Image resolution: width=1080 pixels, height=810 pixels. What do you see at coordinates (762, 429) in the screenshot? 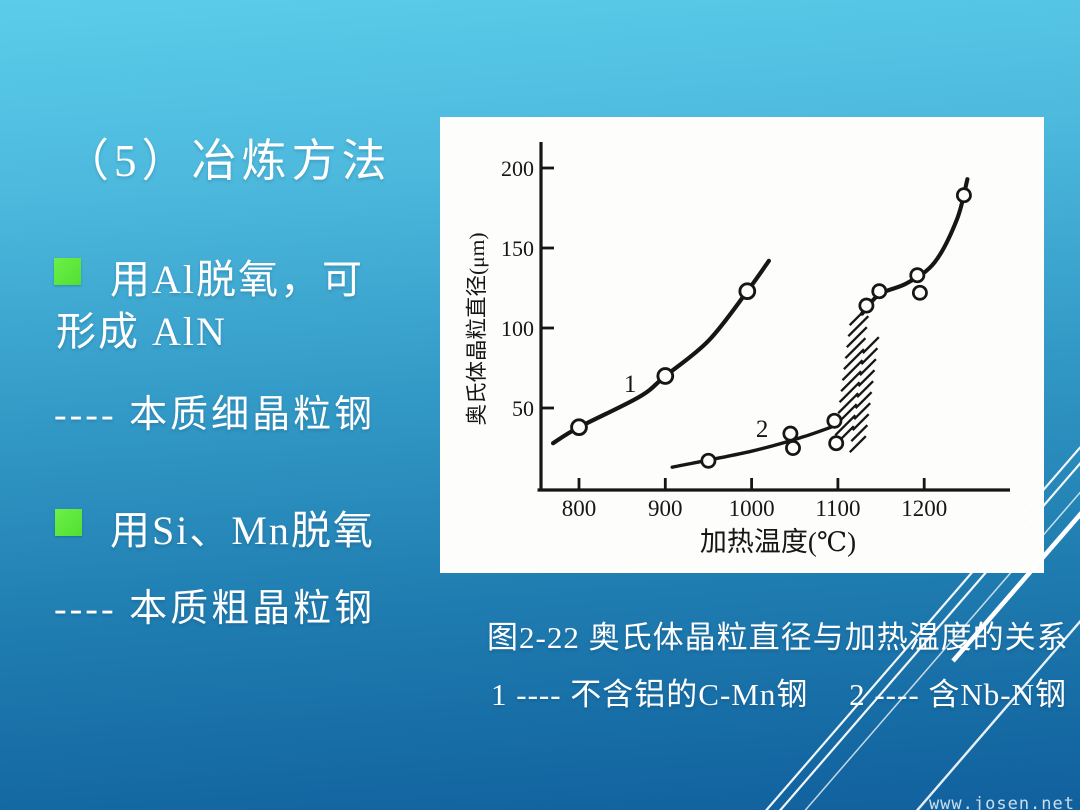
I see `series-2-inline-label: 2` at bounding box center [762, 429].